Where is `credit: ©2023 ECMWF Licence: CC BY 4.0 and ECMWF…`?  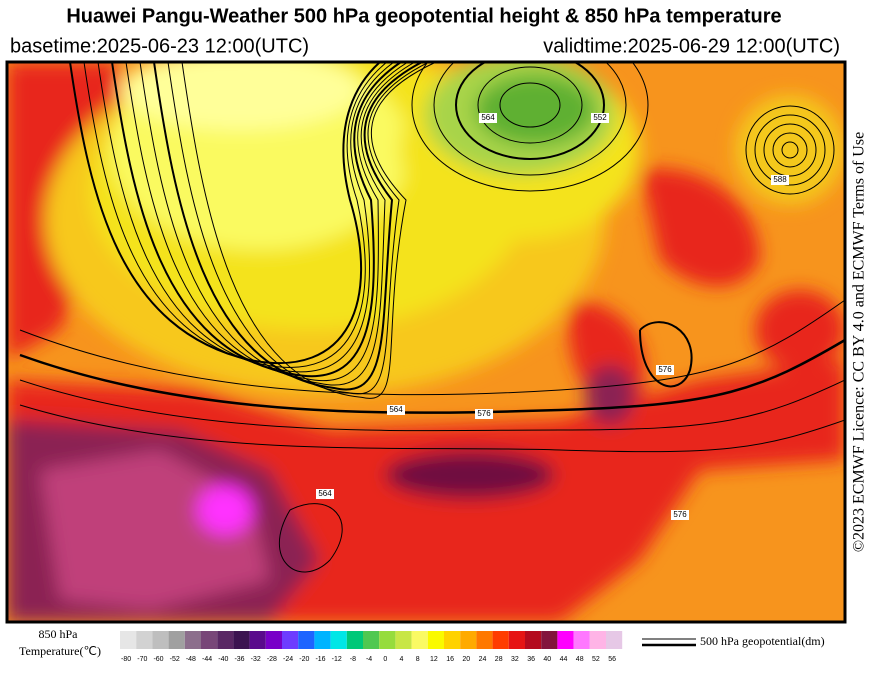 credit: ©2023 ECMWF Licence: CC BY 4.0 and ECMWF… is located at coordinates (859, 342).